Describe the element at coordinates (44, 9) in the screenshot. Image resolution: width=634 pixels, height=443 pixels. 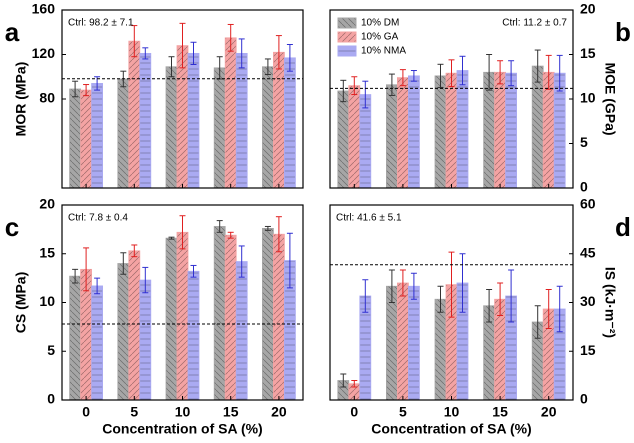
I see `y-tick-label: 160` at that location.